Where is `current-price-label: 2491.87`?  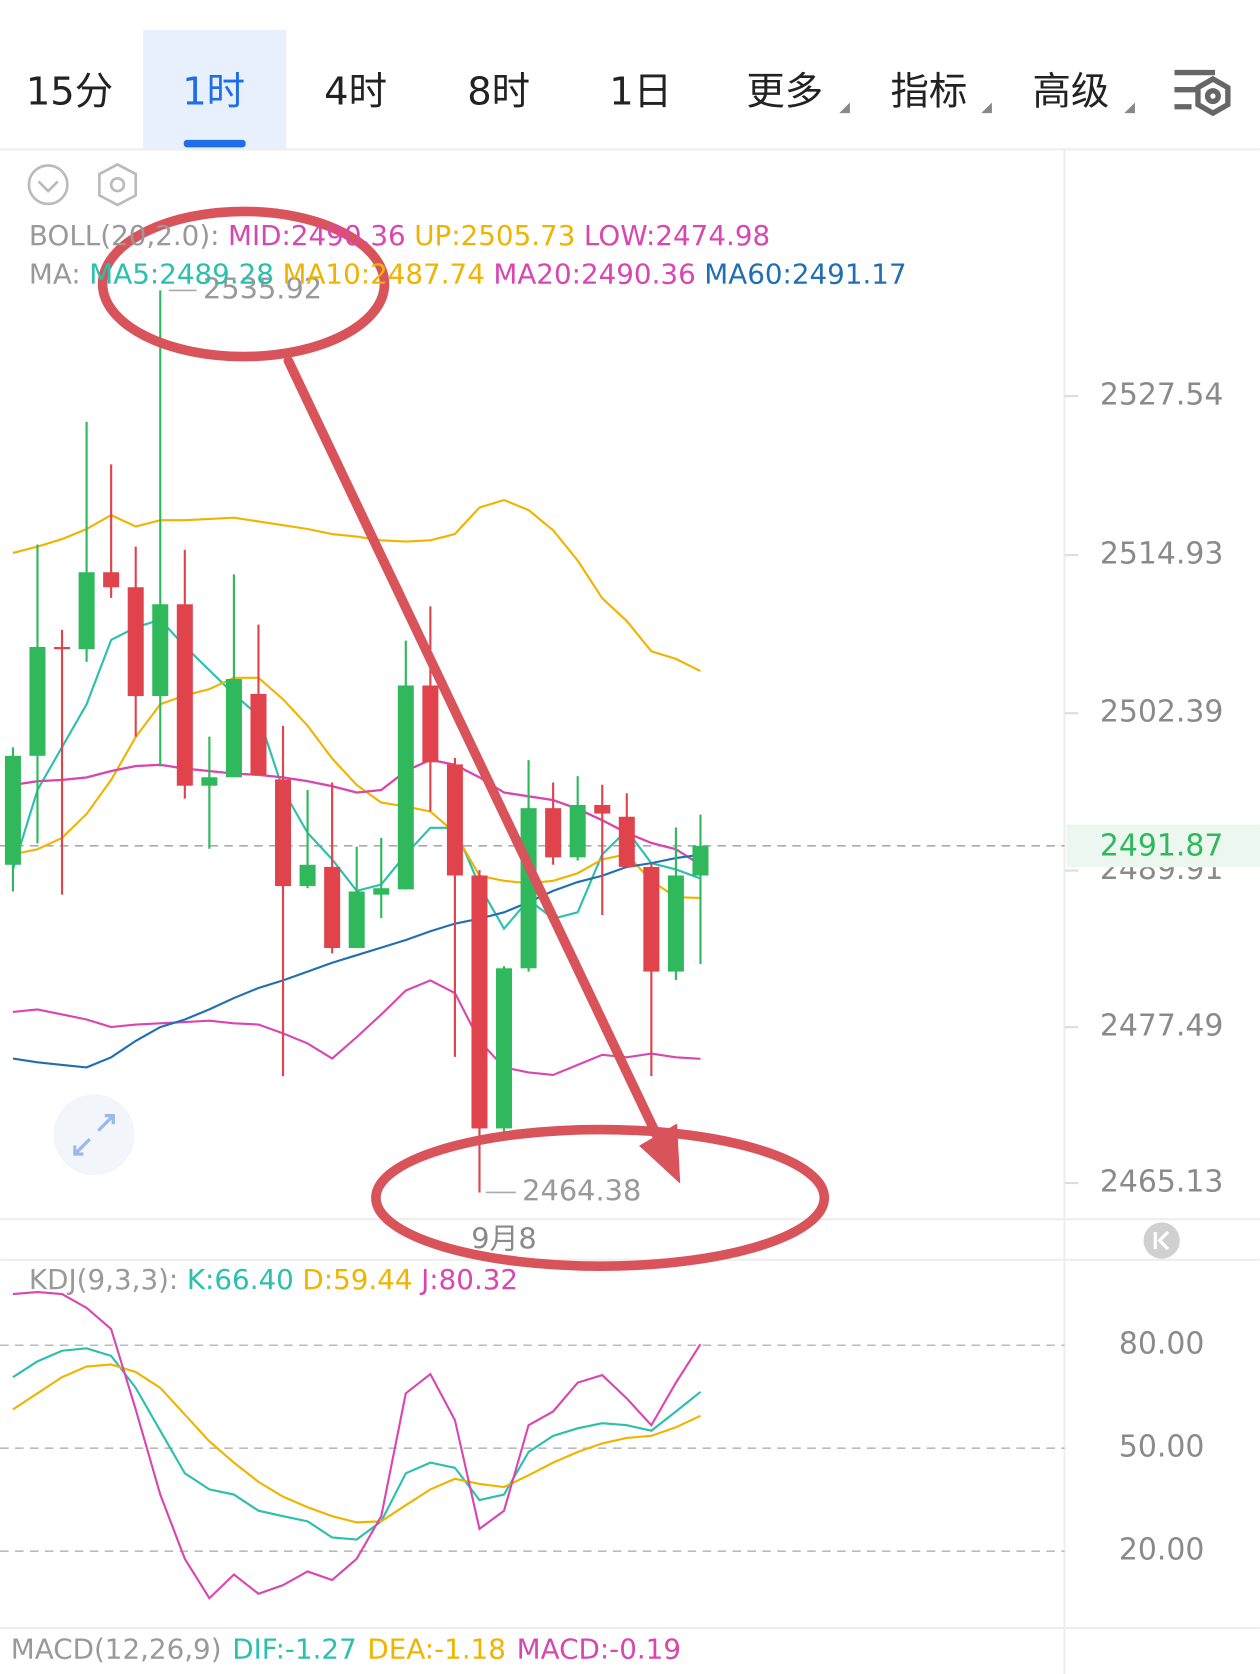
current-price-label: 2491.87 is located at coordinates (1162, 845).